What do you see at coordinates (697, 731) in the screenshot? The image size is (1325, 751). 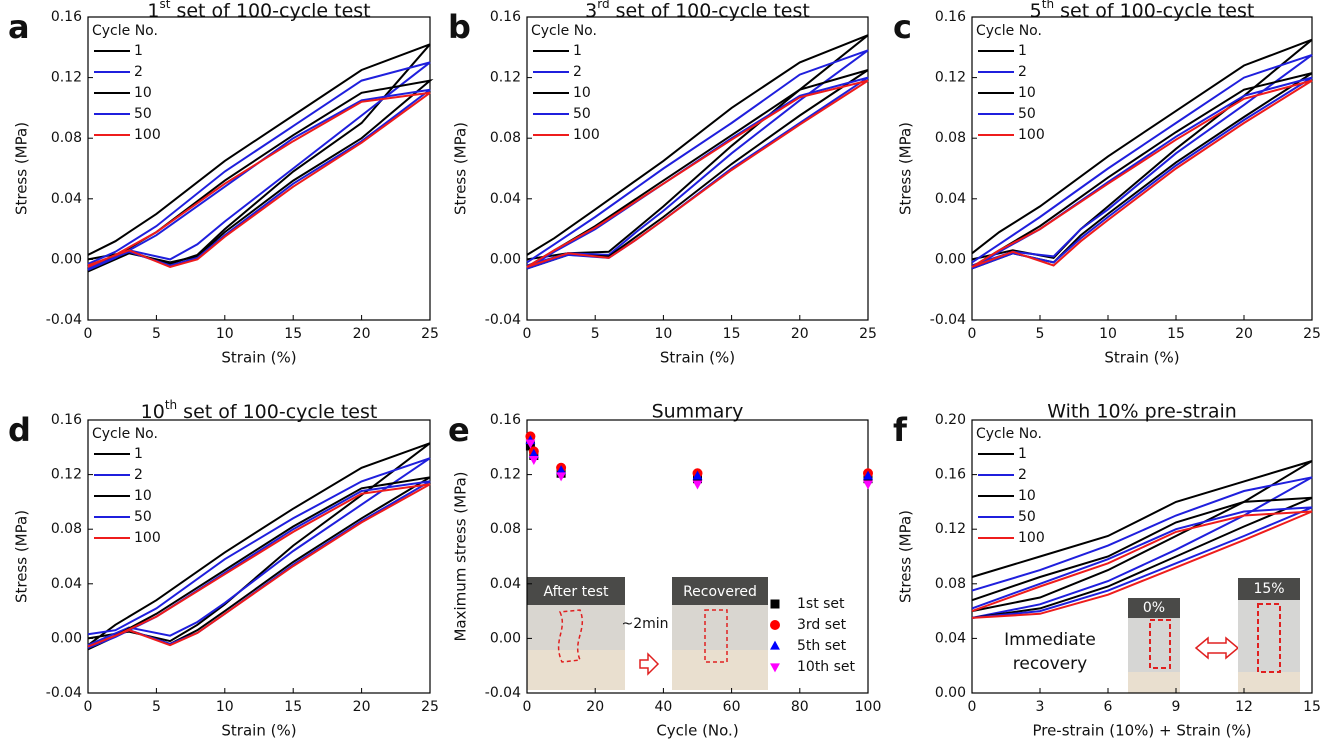 I see `x-axis-label: Cycle (No.)` at bounding box center [697, 731].